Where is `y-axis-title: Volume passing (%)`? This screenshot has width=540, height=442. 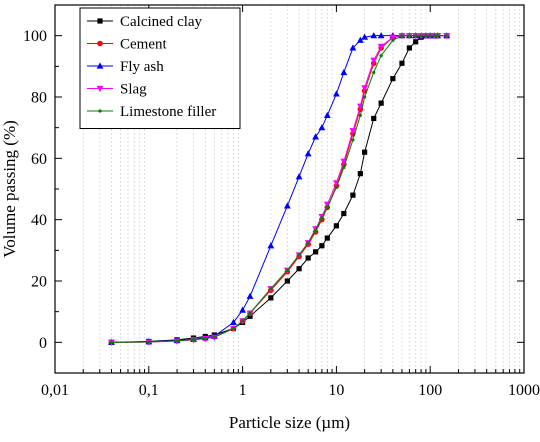 y-axis-title: Volume passing (%) is located at coordinates (9, 189).